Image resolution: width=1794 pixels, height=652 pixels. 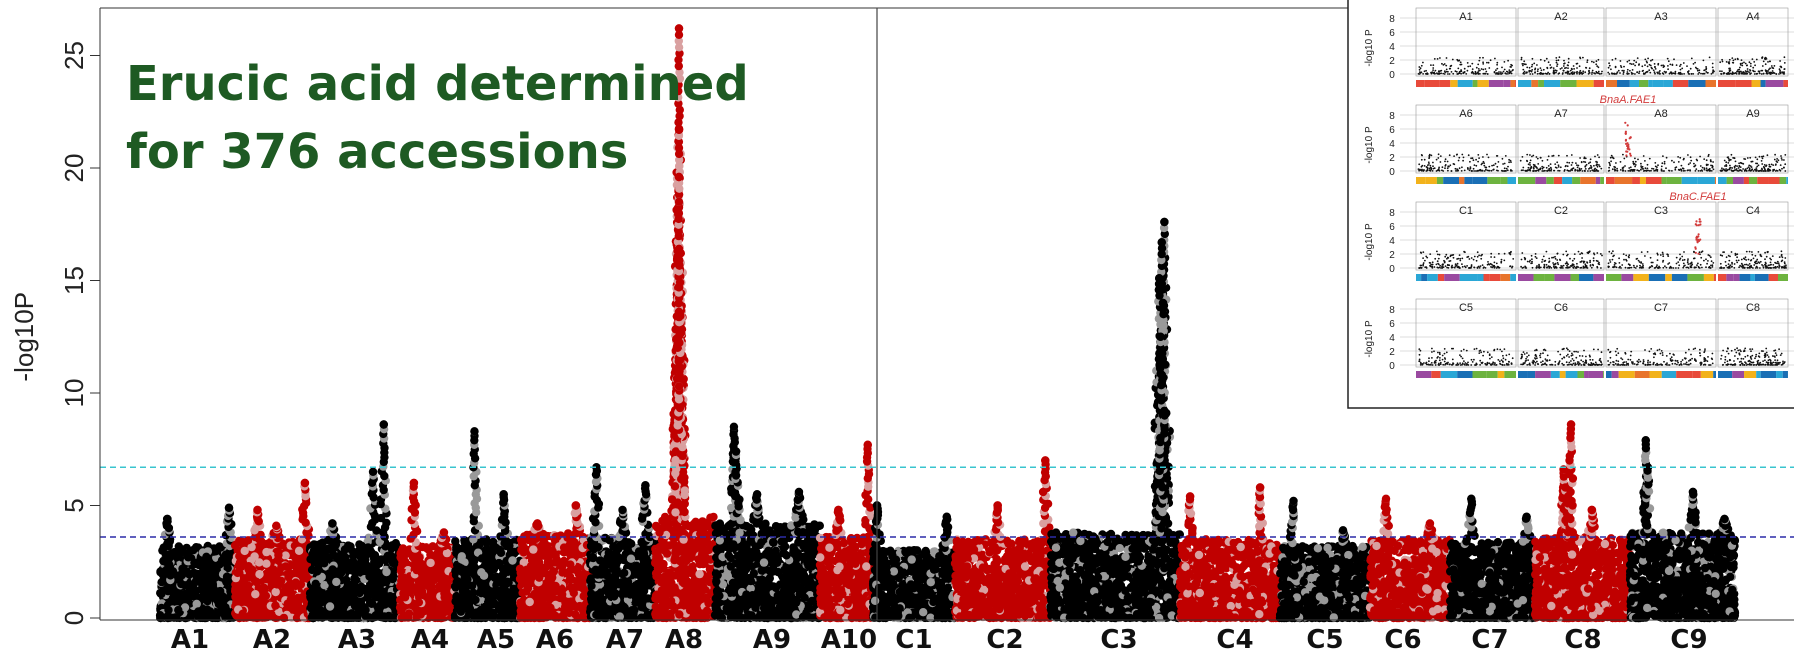 I want to click on chromosome-points-A2, so click(x=272, y=550).